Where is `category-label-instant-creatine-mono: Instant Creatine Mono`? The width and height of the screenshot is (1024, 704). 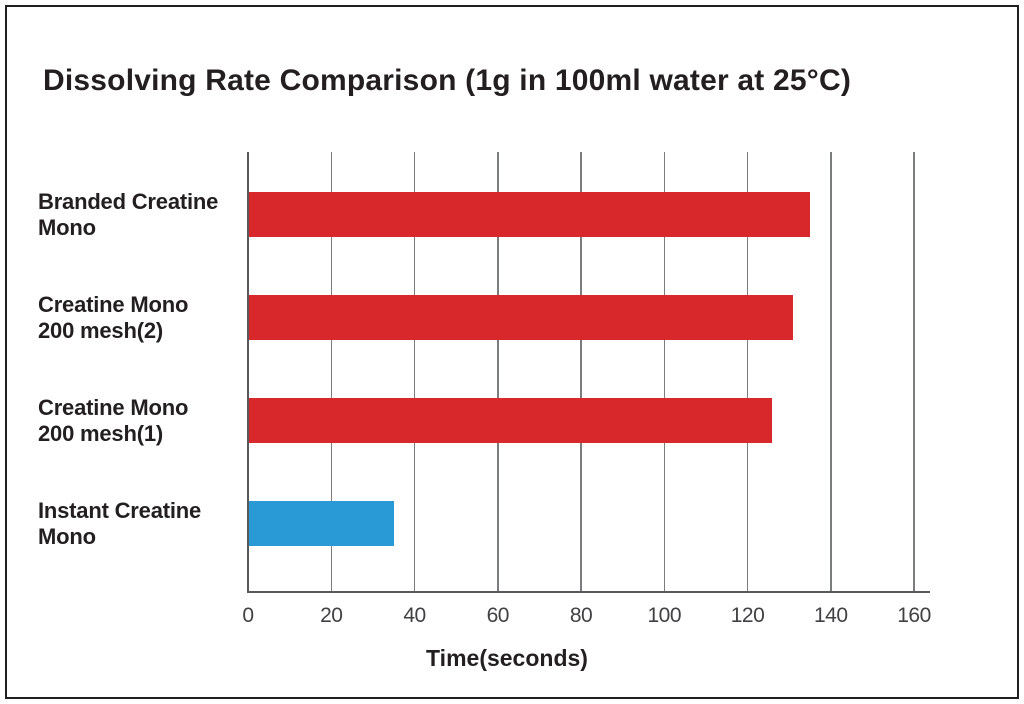
category-label-instant-creatine-mono: Instant Creatine Mono is located at coordinates (145, 524).